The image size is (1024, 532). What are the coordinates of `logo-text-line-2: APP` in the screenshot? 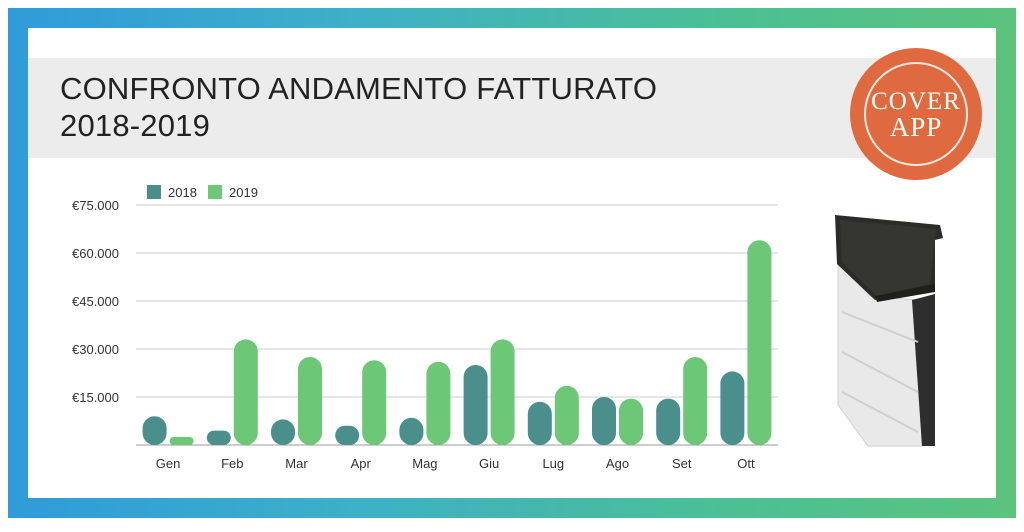 It's located at (916, 127).